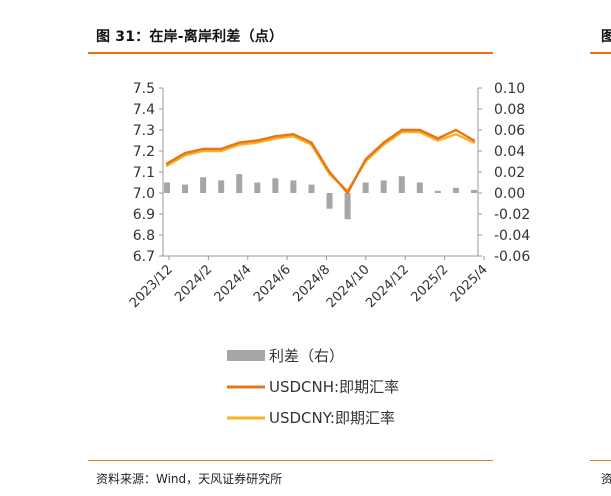 This screenshot has height=496, width=611. What do you see at coordinates (144, 89) in the screenshot?
I see `left-tick-label: 7.5` at bounding box center [144, 89].